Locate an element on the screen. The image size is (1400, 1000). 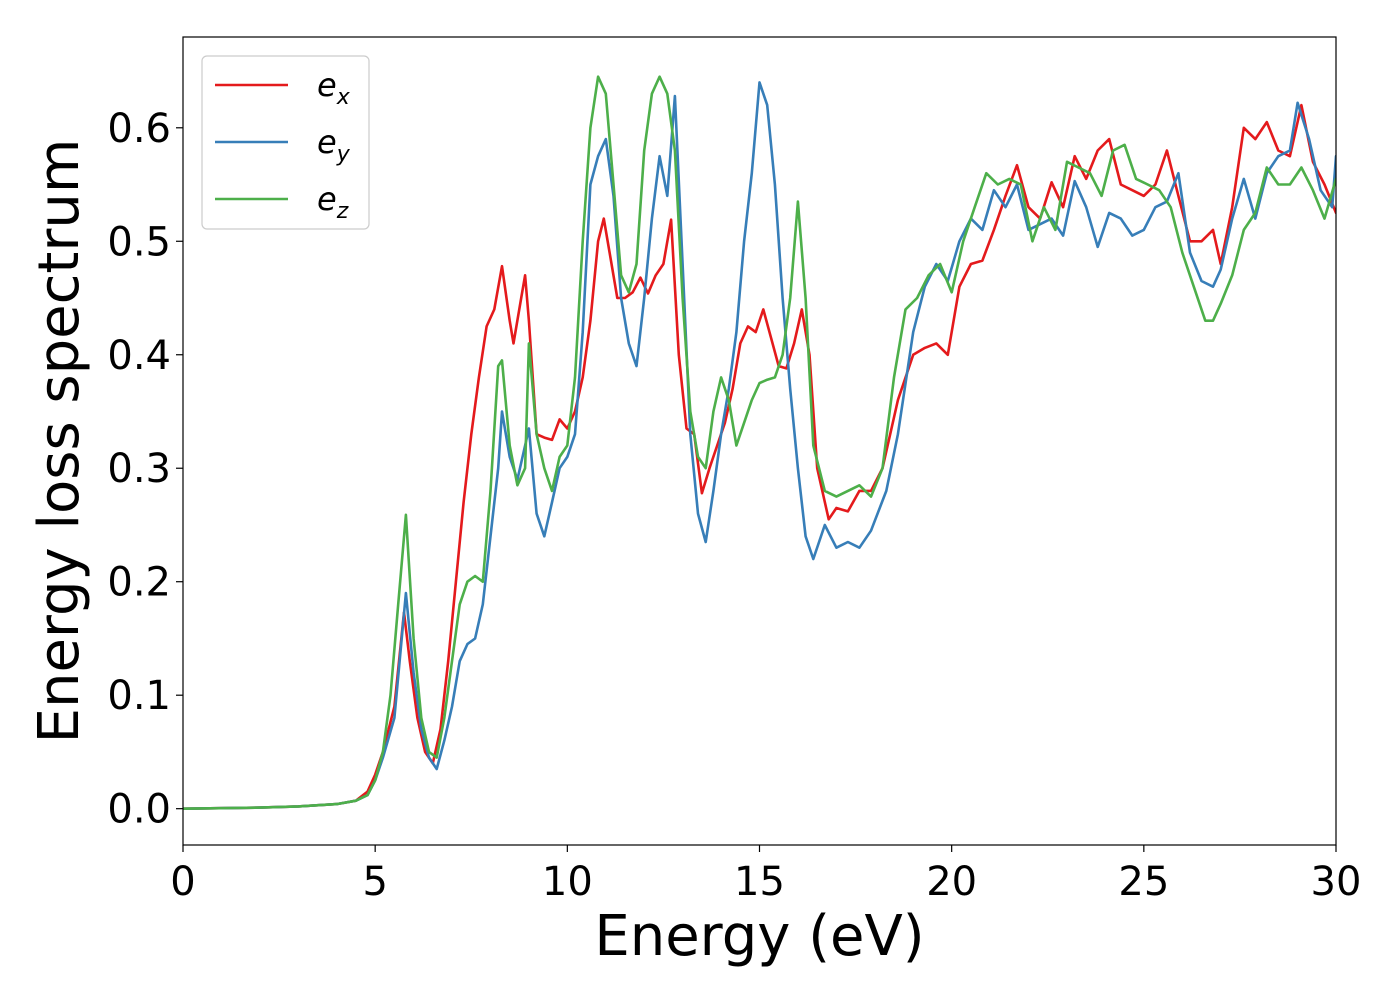
y-tick-label: 0.4 is located at coordinates (139, 356).